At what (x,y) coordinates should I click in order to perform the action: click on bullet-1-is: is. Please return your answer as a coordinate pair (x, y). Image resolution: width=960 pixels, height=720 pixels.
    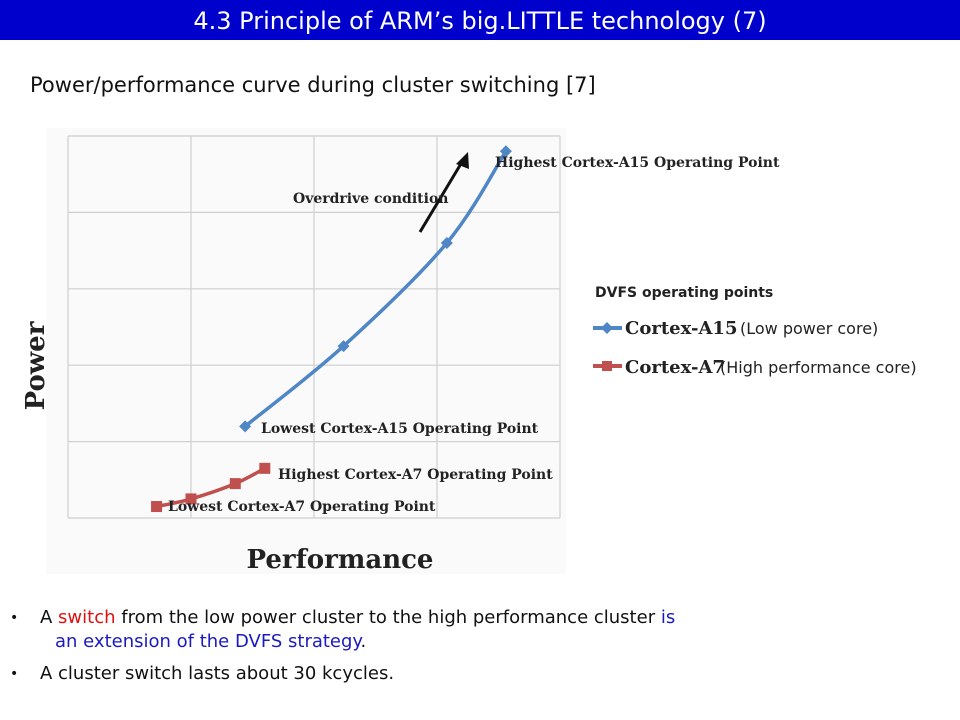
    Looking at the image, I should click on (668, 617).